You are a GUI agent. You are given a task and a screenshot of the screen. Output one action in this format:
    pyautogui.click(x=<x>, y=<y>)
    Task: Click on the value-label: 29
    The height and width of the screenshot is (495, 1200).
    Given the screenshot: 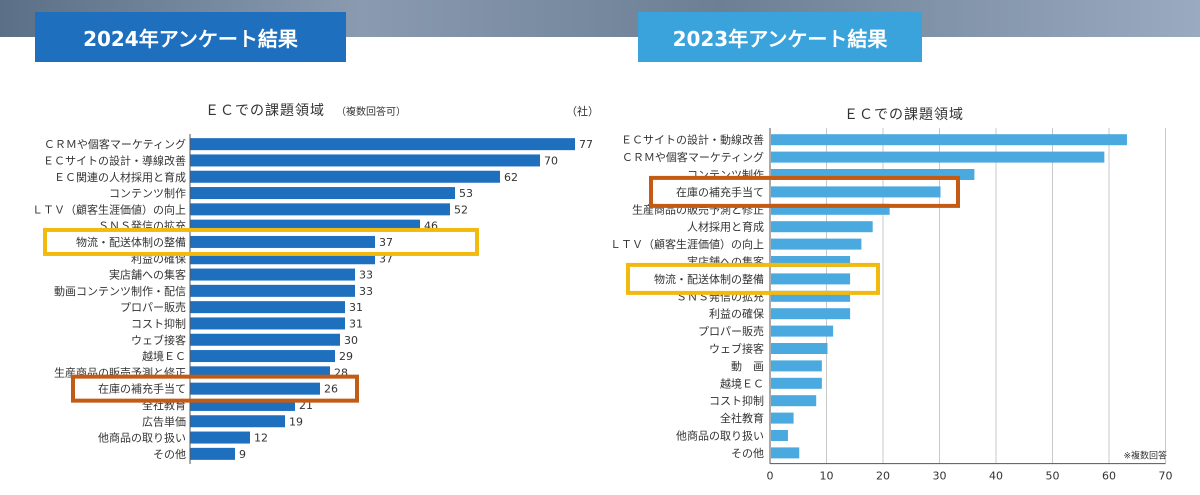 What is the action you would take?
    pyautogui.click(x=346, y=356)
    